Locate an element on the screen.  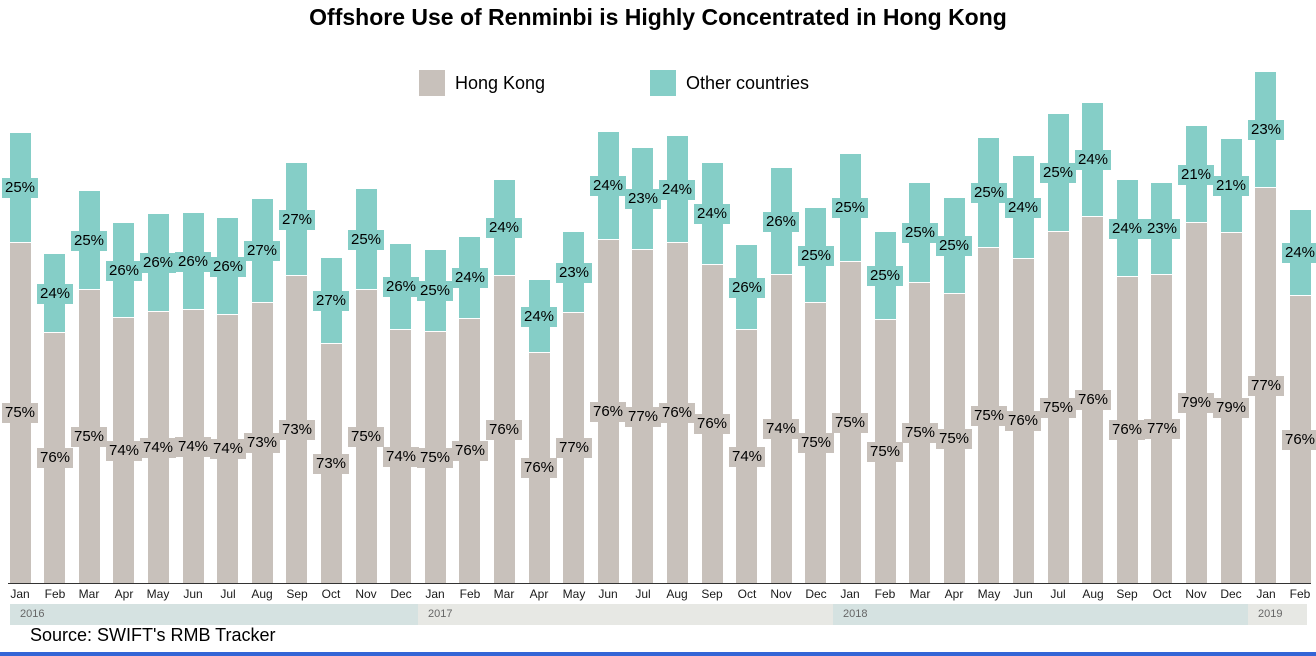
year-label: 2016 is located at coordinates (32, 614).